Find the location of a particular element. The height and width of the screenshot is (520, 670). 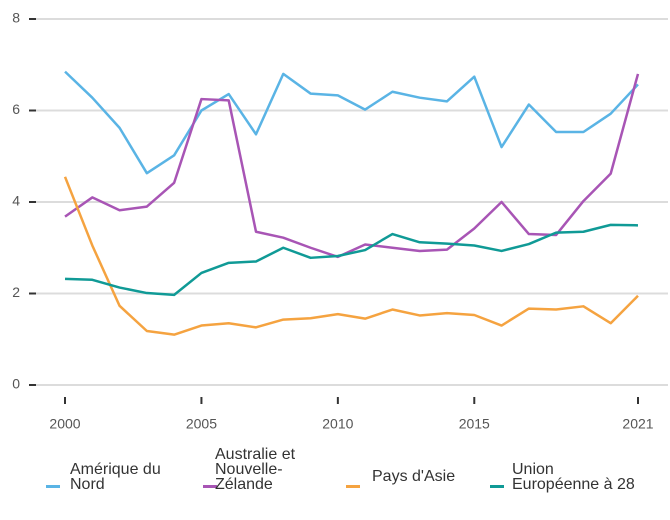

legend-label: Union Européenne à 28 is located at coordinates (573, 477).